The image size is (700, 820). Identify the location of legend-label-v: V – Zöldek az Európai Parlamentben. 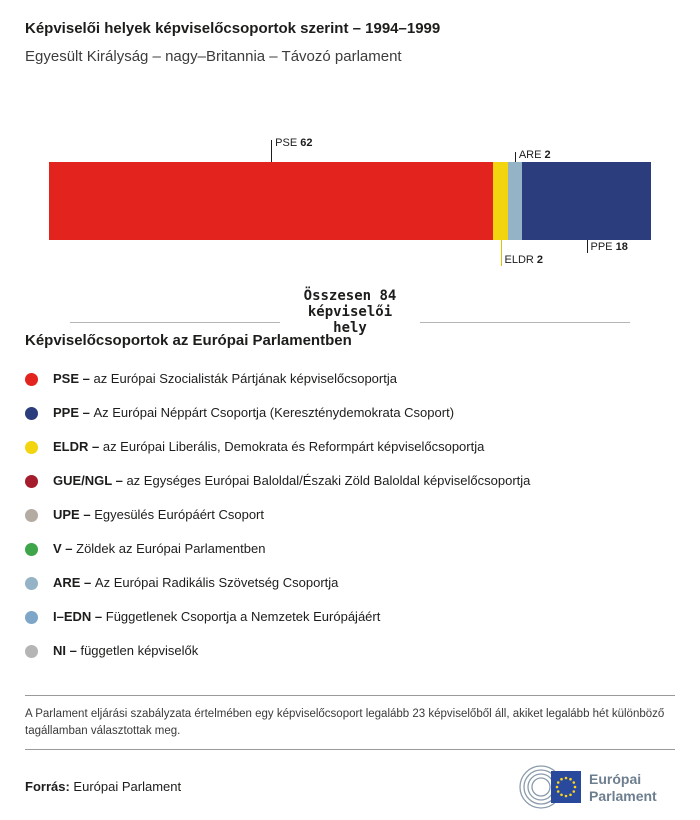
(159, 548).